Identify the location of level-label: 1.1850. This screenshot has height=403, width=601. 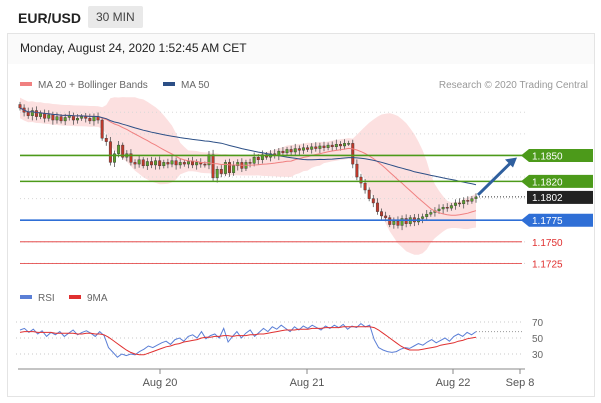
(547, 156).